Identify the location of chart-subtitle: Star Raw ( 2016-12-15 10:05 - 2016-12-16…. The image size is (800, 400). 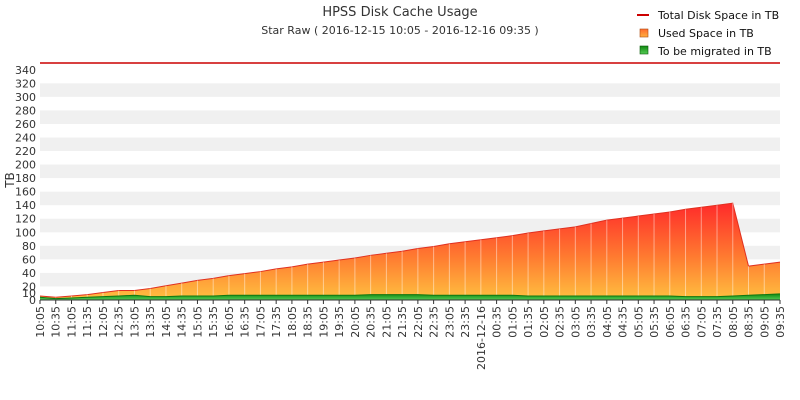
(399, 30).